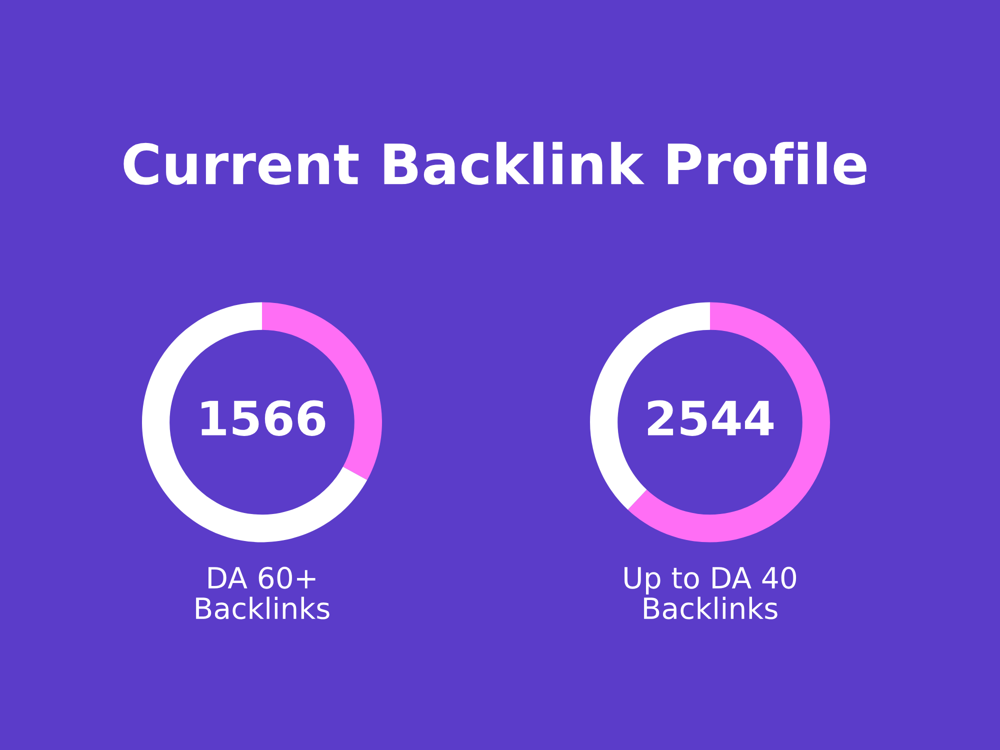 The width and height of the screenshot is (1000, 750). Describe the element at coordinates (710, 593) in the screenshot. I see `text: Up to DA 40 Backlinks` at that location.